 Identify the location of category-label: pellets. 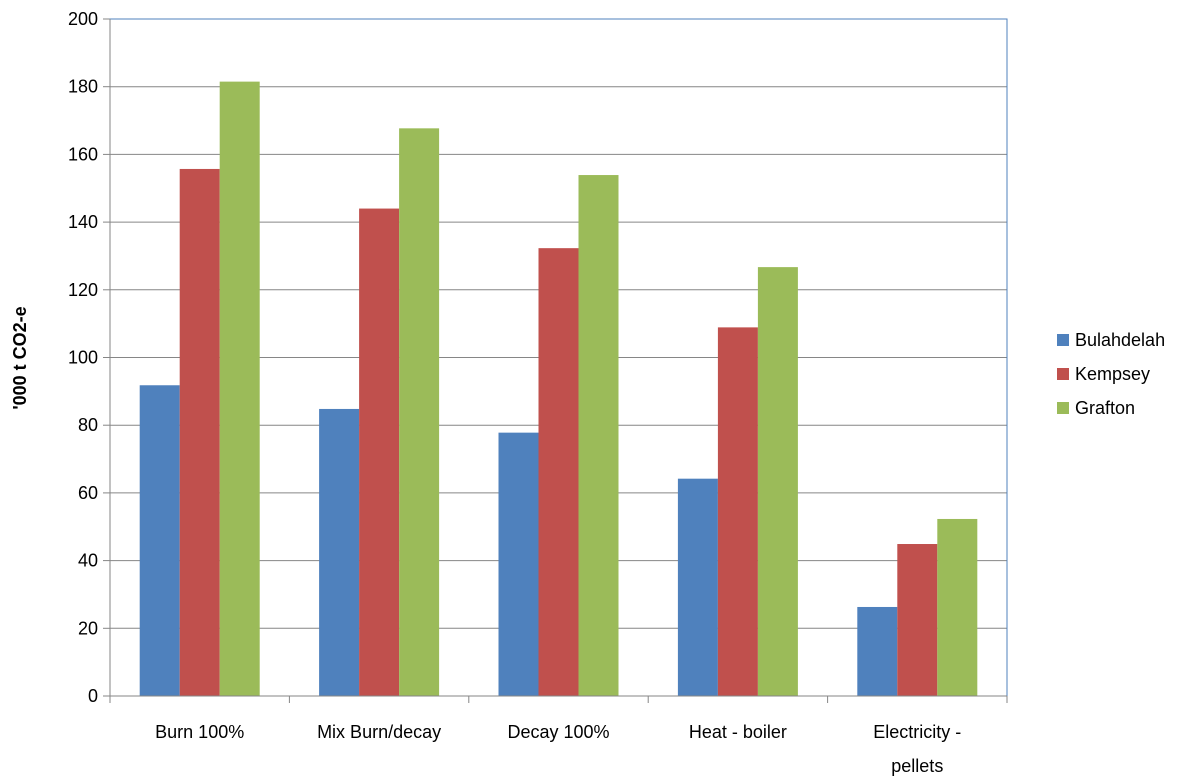
(917, 766).